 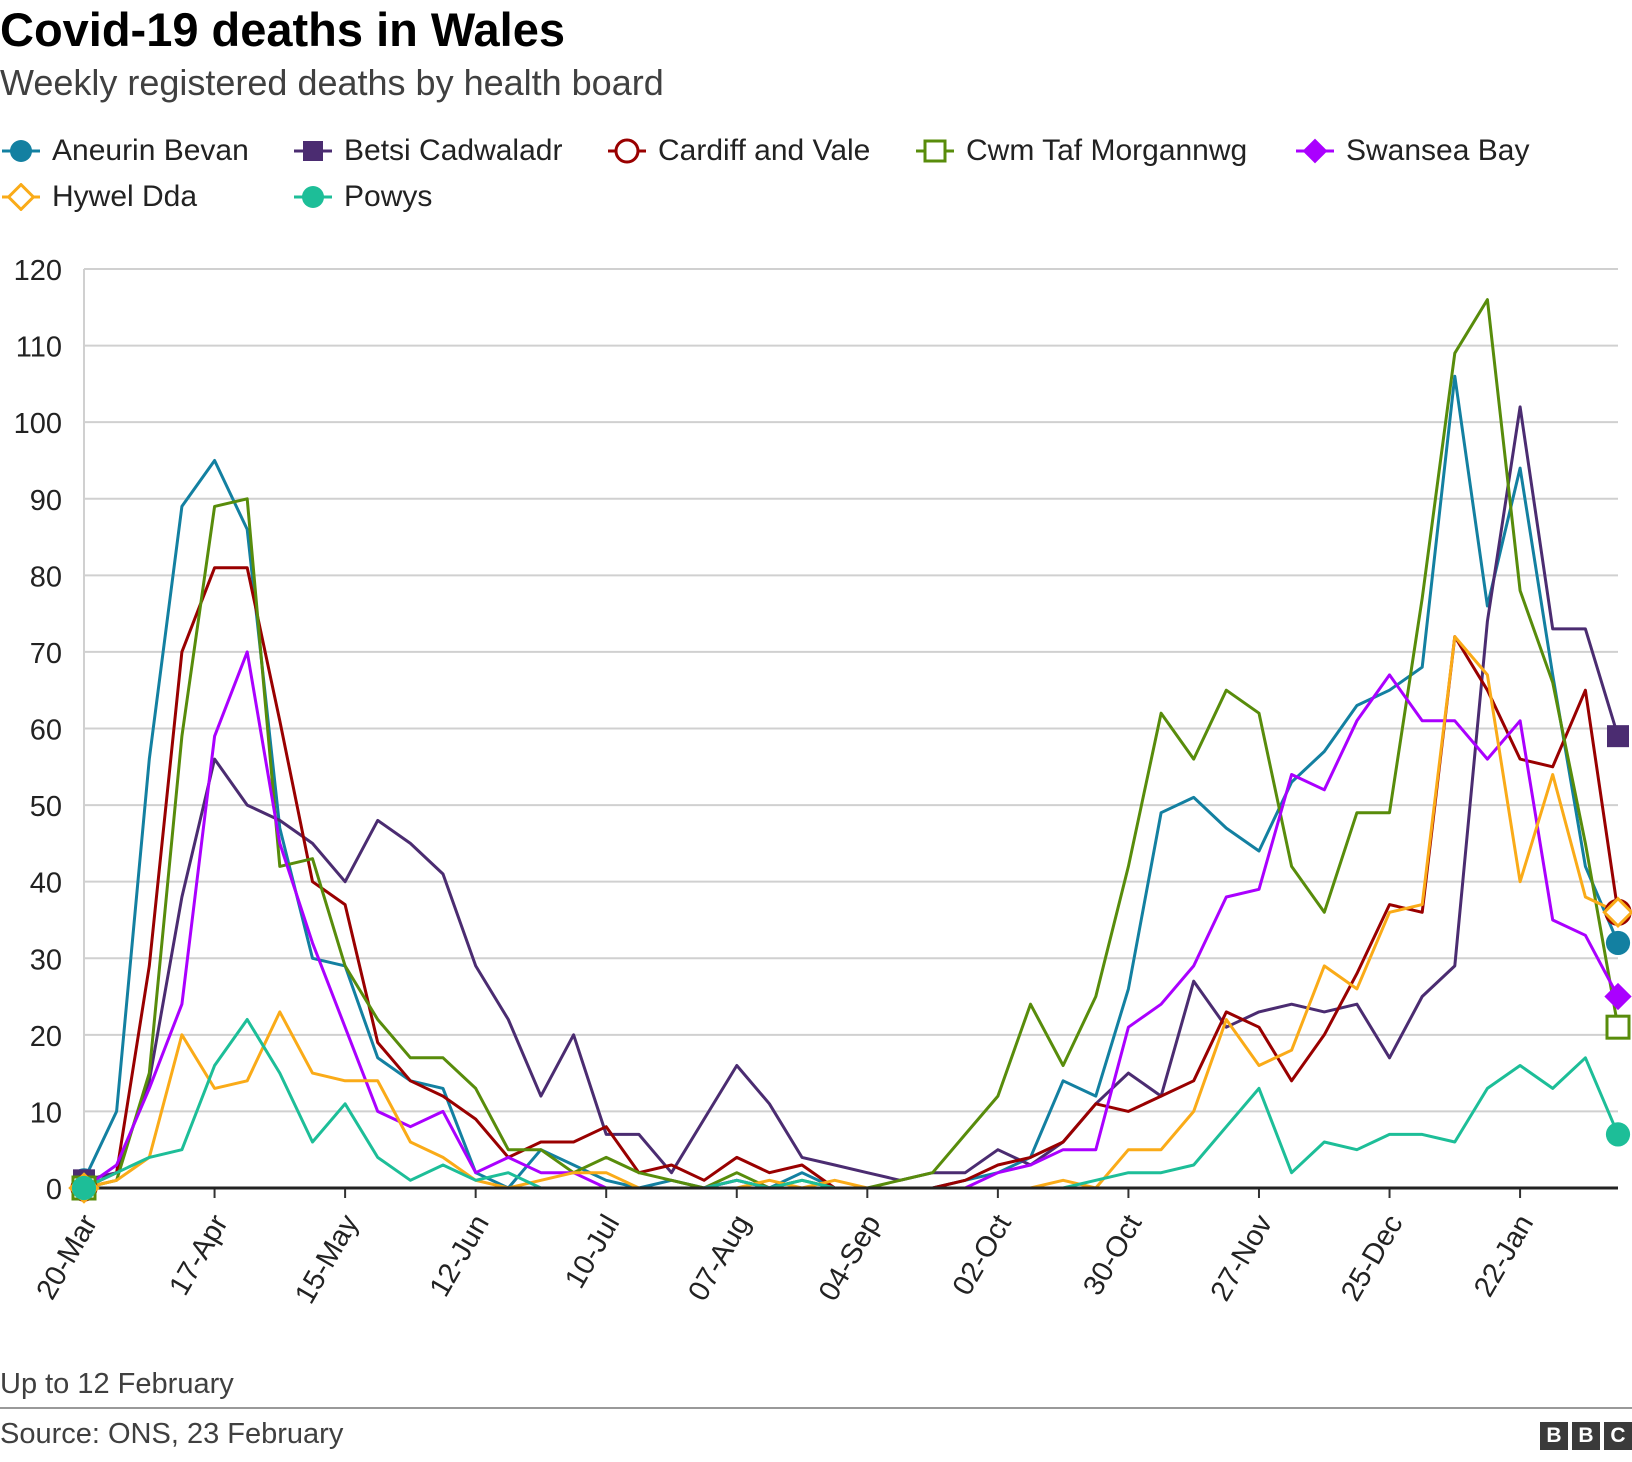 I want to click on legend-label: Cardiff and Vale, so click(x=764, y=150).